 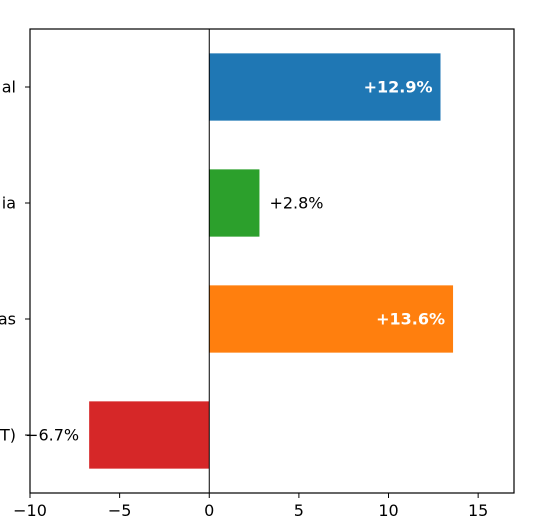 I want to click on y-tick-label-1: ia, so click(x=9, y=203).